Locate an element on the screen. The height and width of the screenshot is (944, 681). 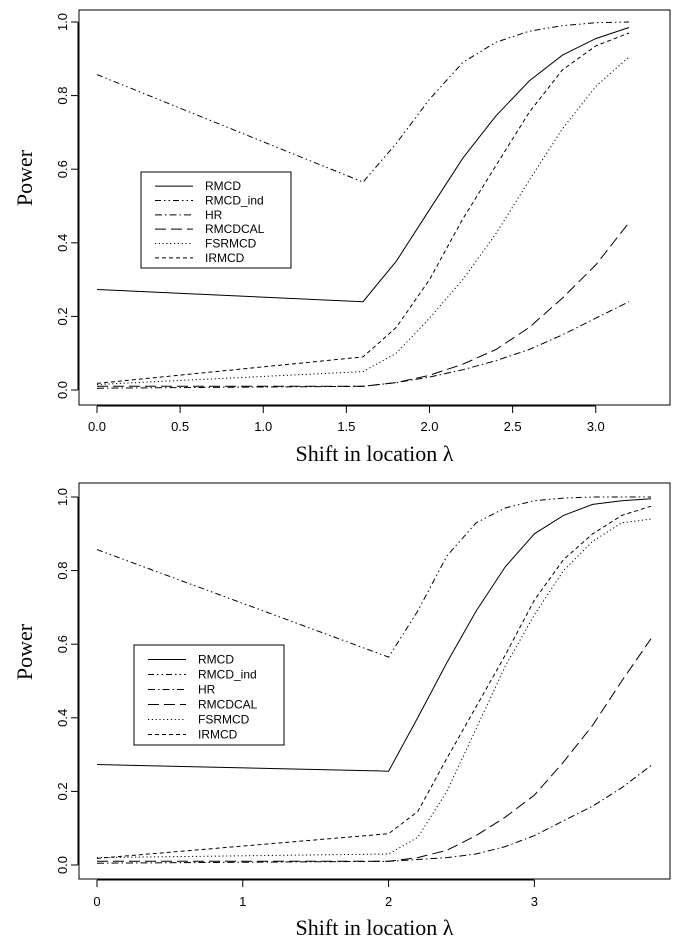
x-tick-label: 2.0 is located at coordinates (429, 426).